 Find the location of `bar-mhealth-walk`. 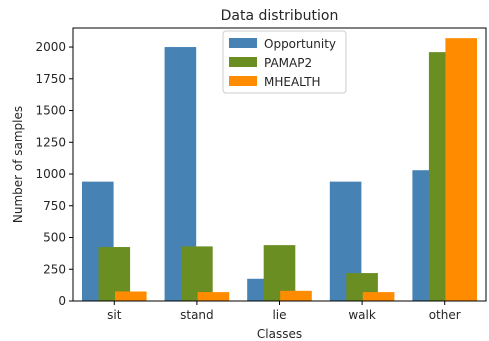

bar-mhealth-walk is located at coordinates (378, 296).